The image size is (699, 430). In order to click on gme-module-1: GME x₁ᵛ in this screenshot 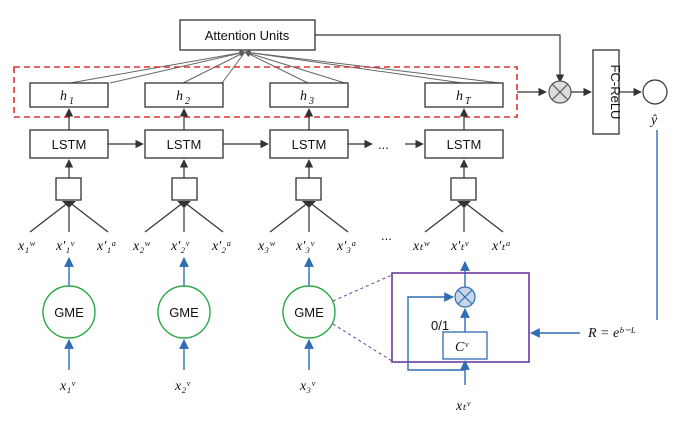, I will do `click(69, 325)`.